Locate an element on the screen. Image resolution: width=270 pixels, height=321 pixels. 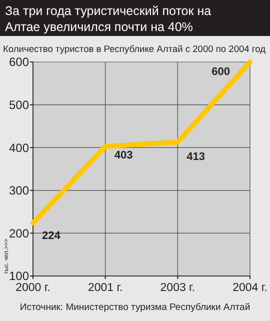
data-label: 224 is located at coordinates (52, 236).